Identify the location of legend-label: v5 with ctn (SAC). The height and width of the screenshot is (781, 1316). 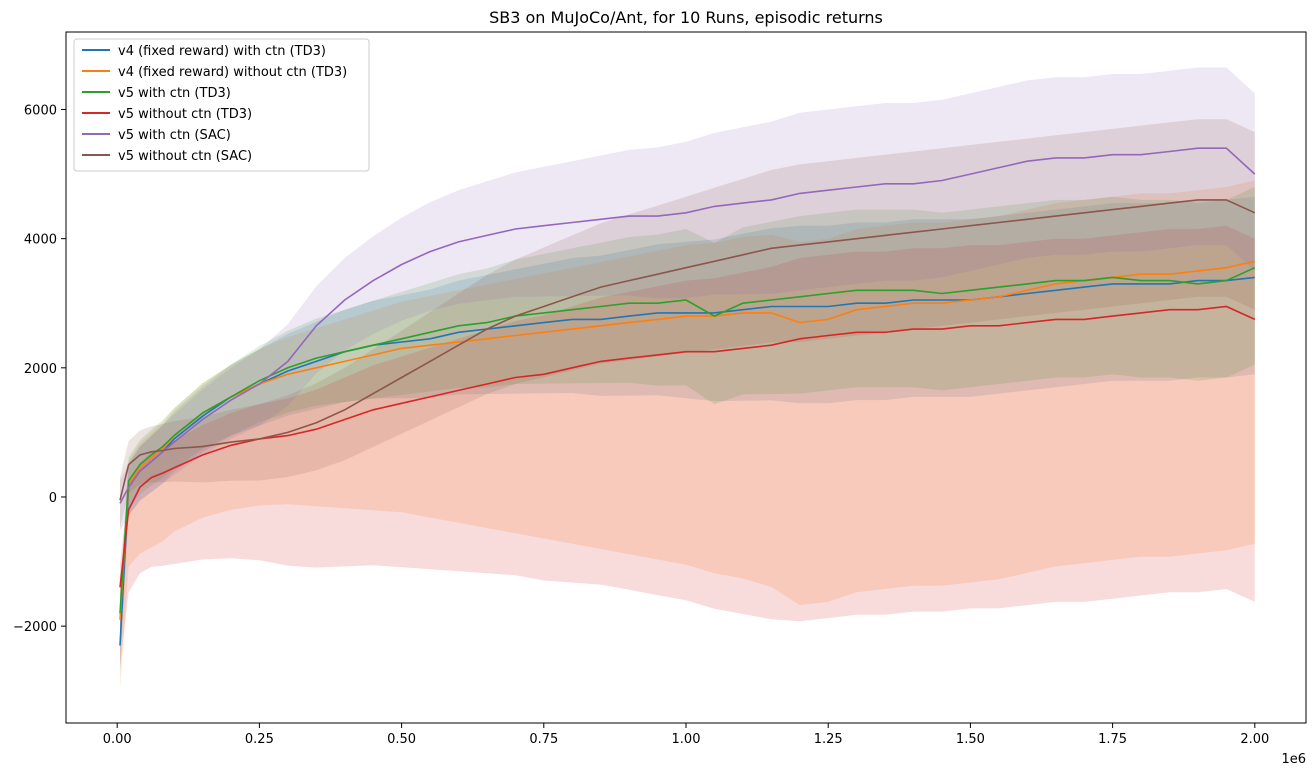
(174, 135).